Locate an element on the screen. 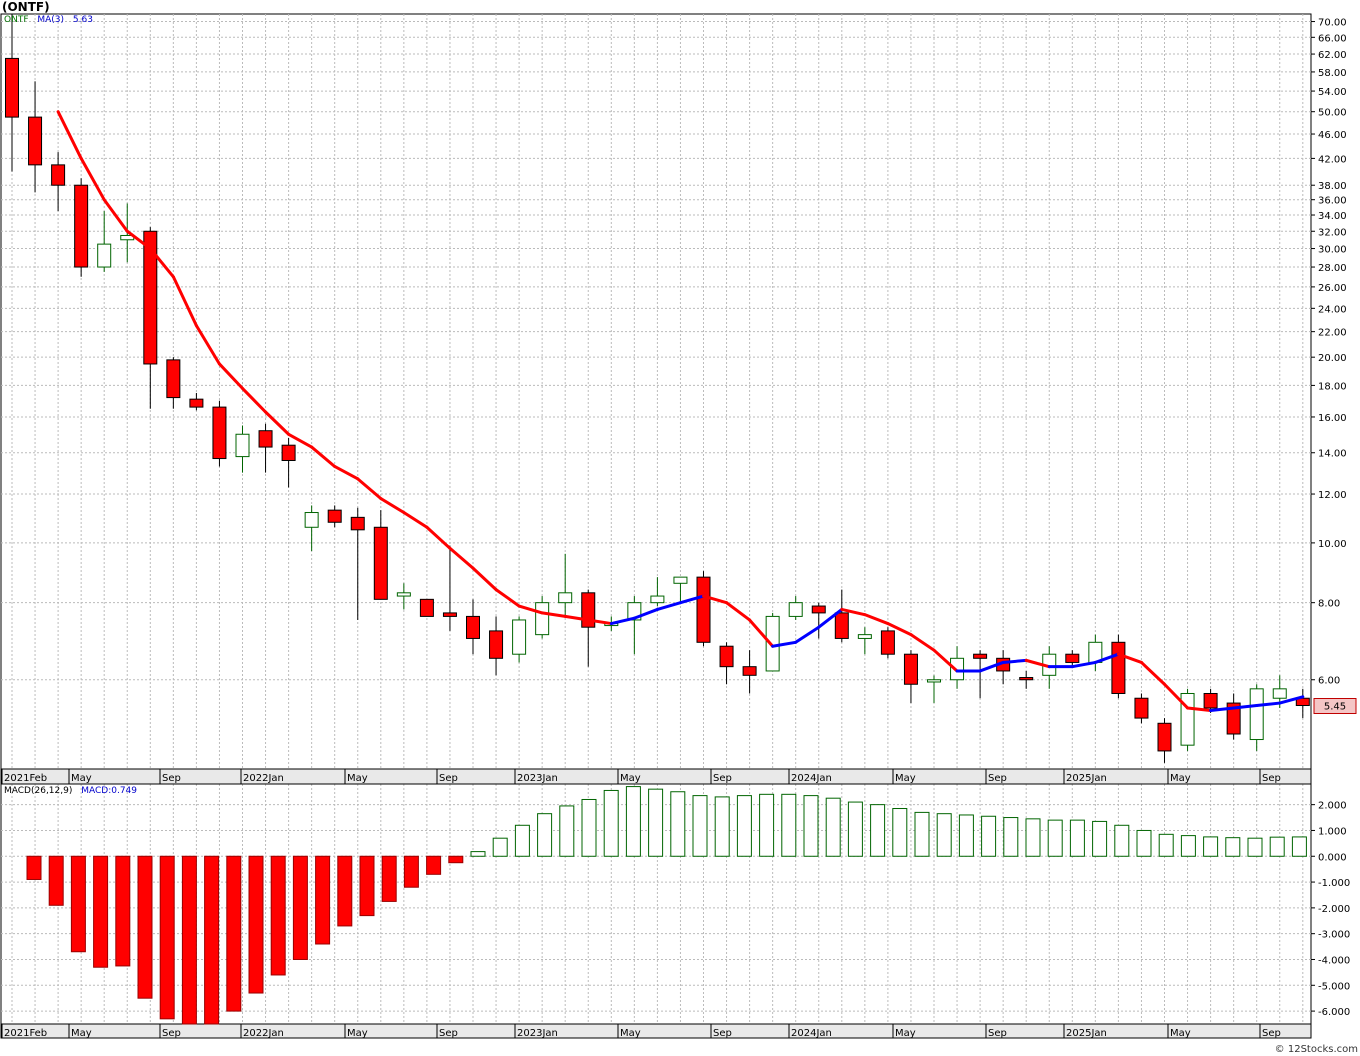 Image resolution: width=1360 pixels, height=1056 pixels. price-tick-label: 26.00 is located at coordinates (1332, 288).